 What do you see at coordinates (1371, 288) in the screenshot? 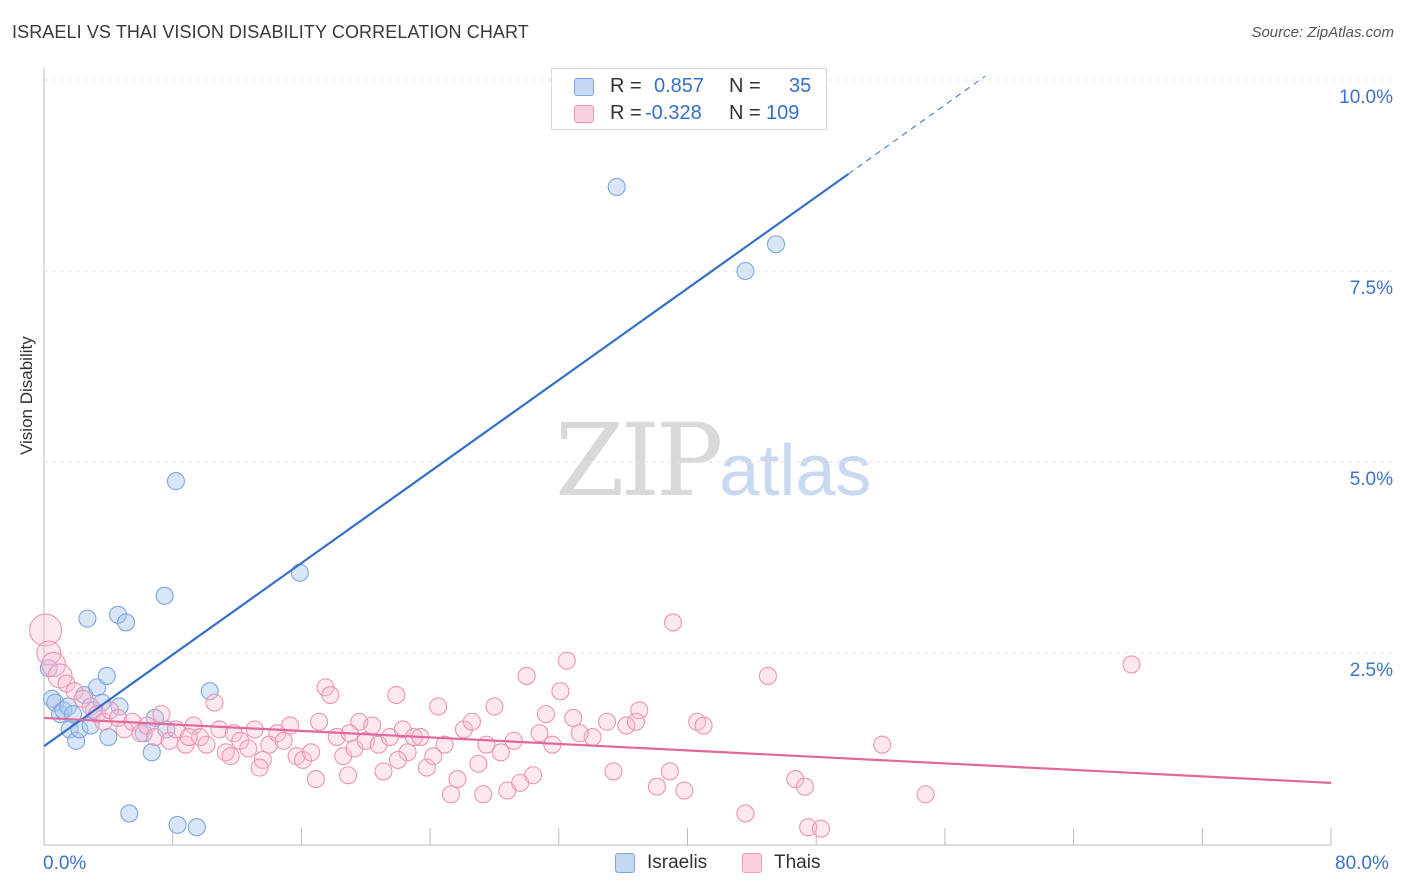
I see `y-tick-label: 7.5%` at bounding box center [1371, 288].